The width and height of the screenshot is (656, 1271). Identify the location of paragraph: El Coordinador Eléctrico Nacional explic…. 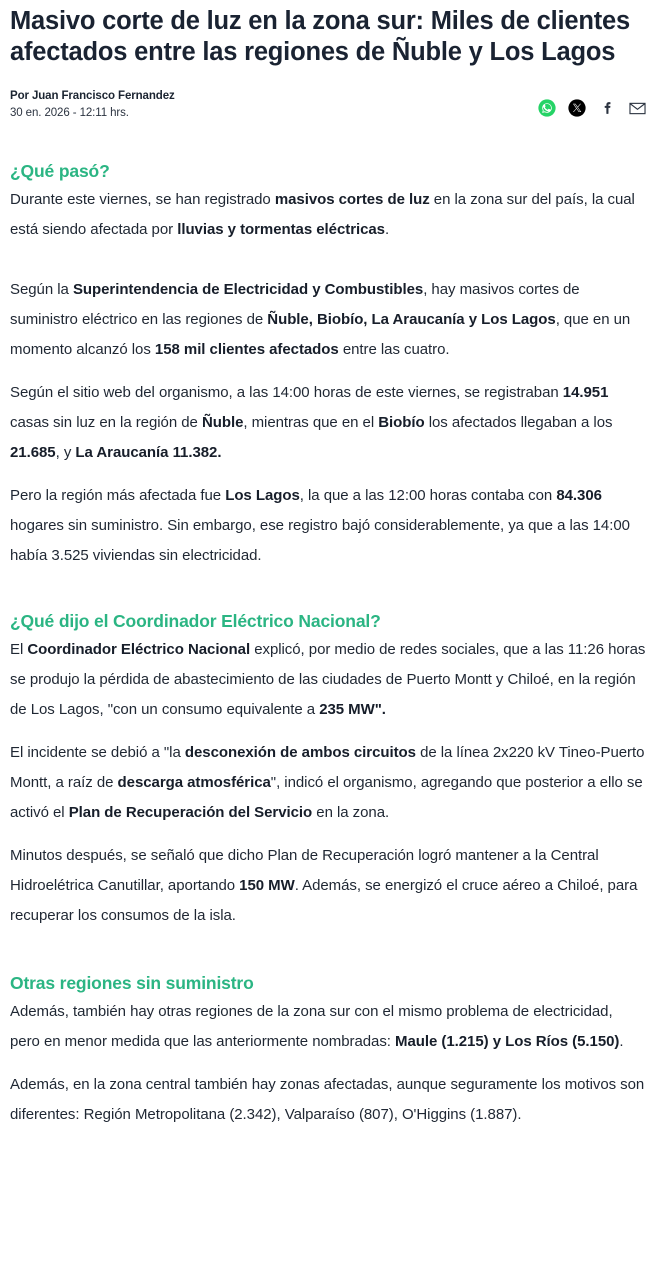
(328, 679).